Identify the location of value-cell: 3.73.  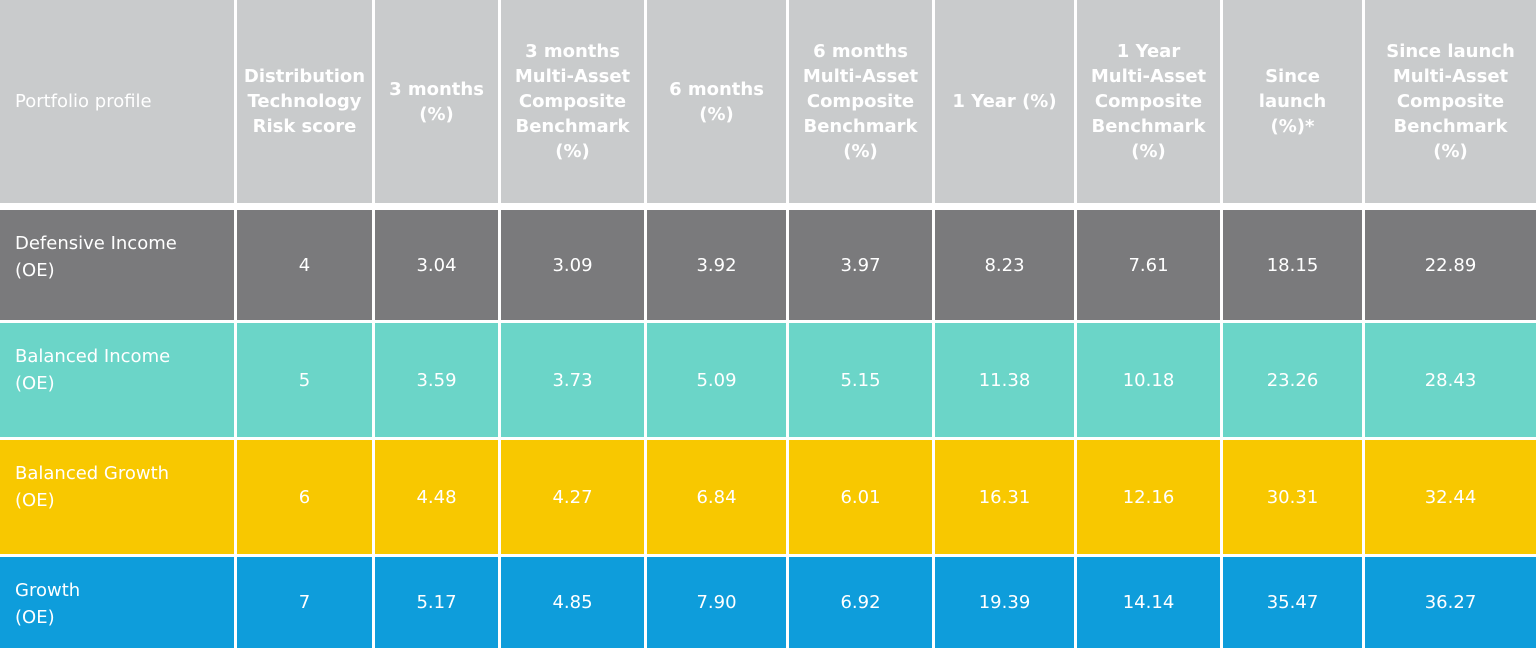
(574, 381).